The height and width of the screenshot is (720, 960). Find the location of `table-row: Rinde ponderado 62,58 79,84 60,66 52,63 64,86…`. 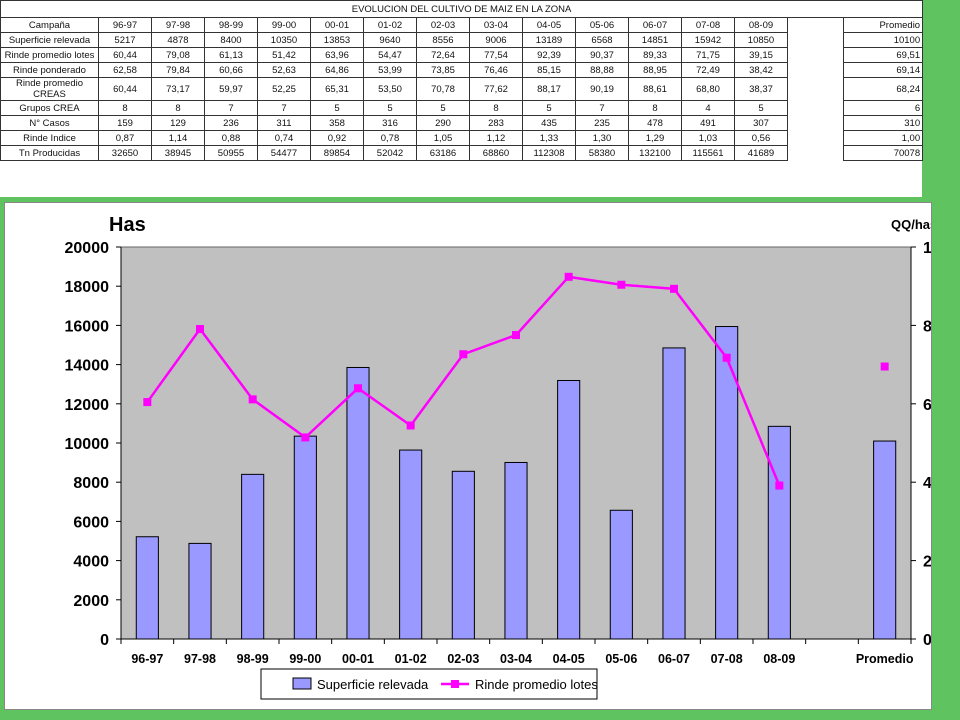

table-row: Rinde ponderado 62,58 79,84 60,66 52,63 64,86… is located at coordinates (462, 70).